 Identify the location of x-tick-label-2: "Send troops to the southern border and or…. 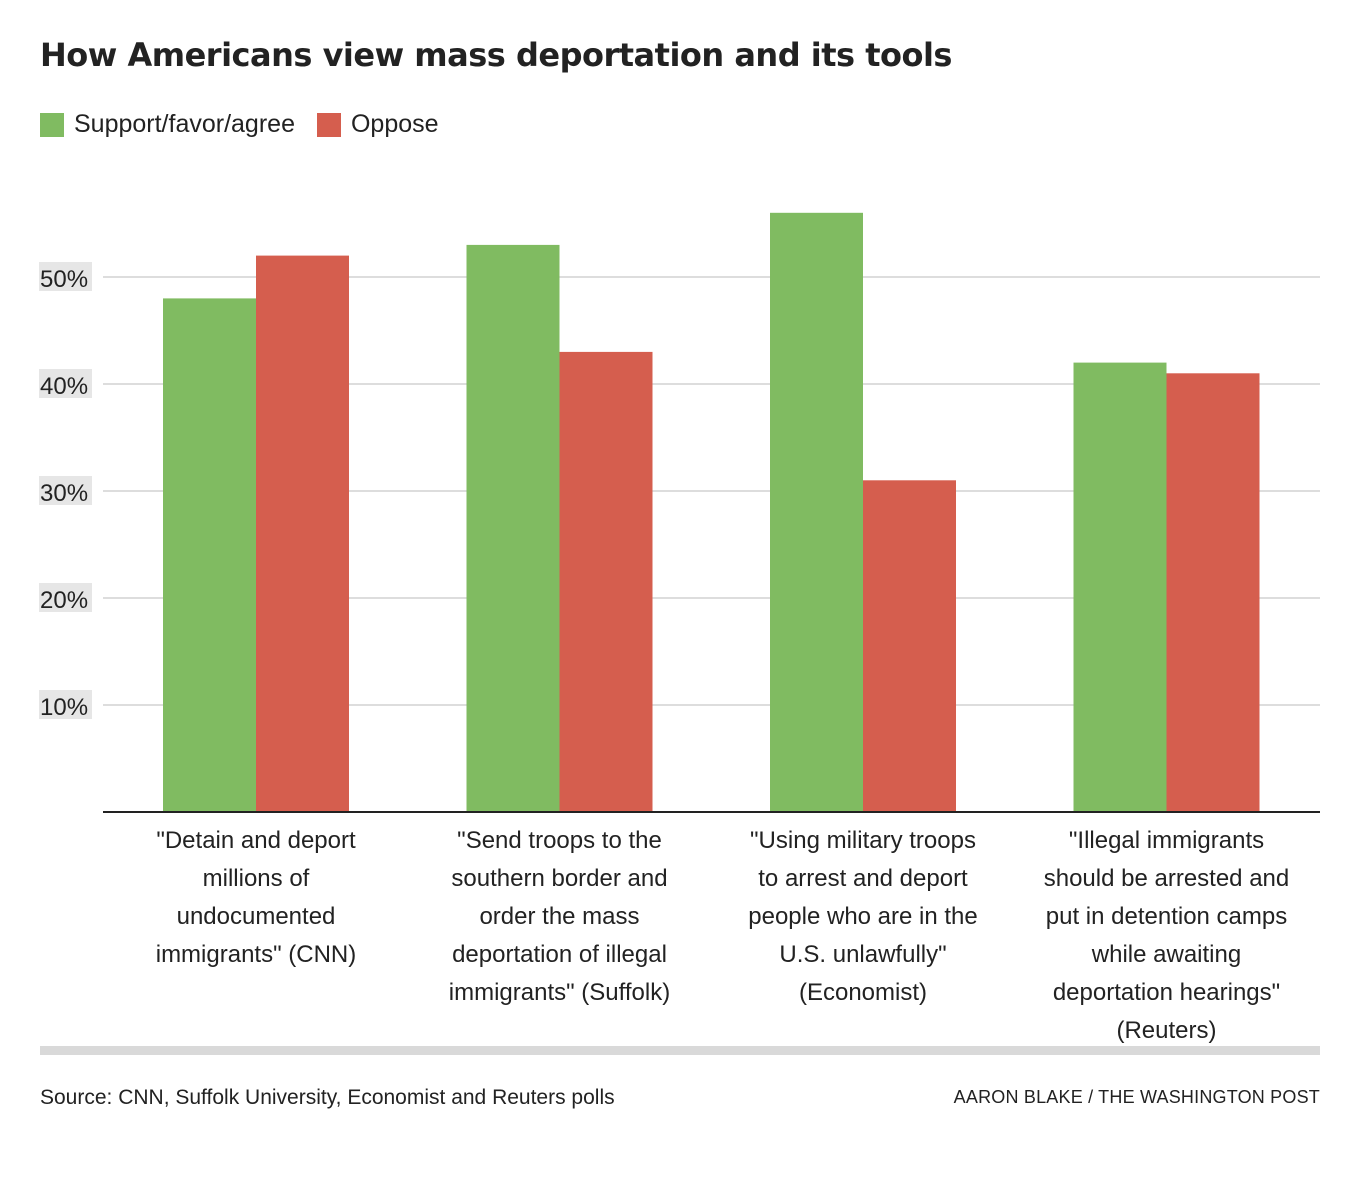
(560, 917).